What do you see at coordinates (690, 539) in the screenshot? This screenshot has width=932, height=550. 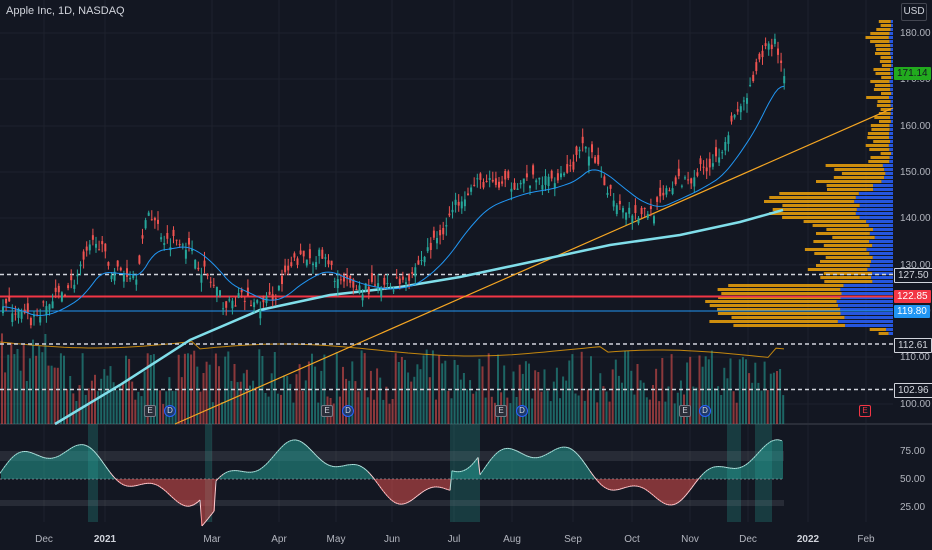 I see `time-axis-label: Nov` at bounding box center [690, 539].